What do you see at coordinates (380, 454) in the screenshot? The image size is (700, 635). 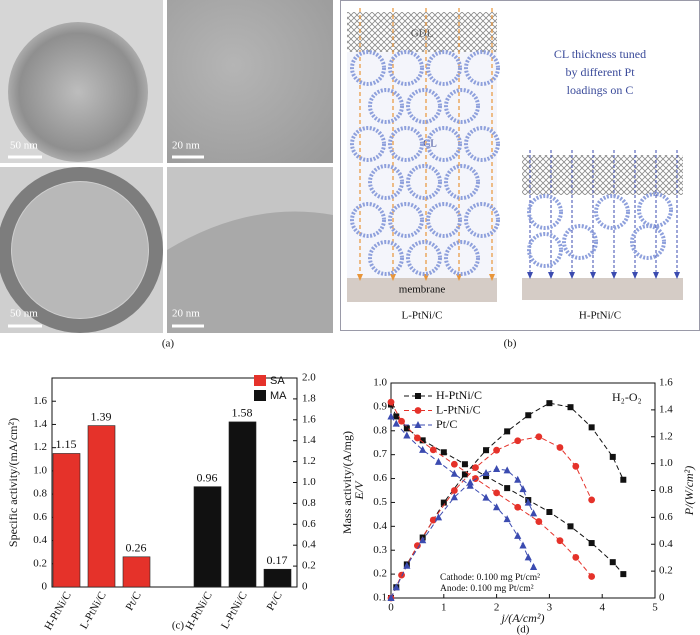 I see `y-tick-label: 0.7` at bounding box center [380, 454].